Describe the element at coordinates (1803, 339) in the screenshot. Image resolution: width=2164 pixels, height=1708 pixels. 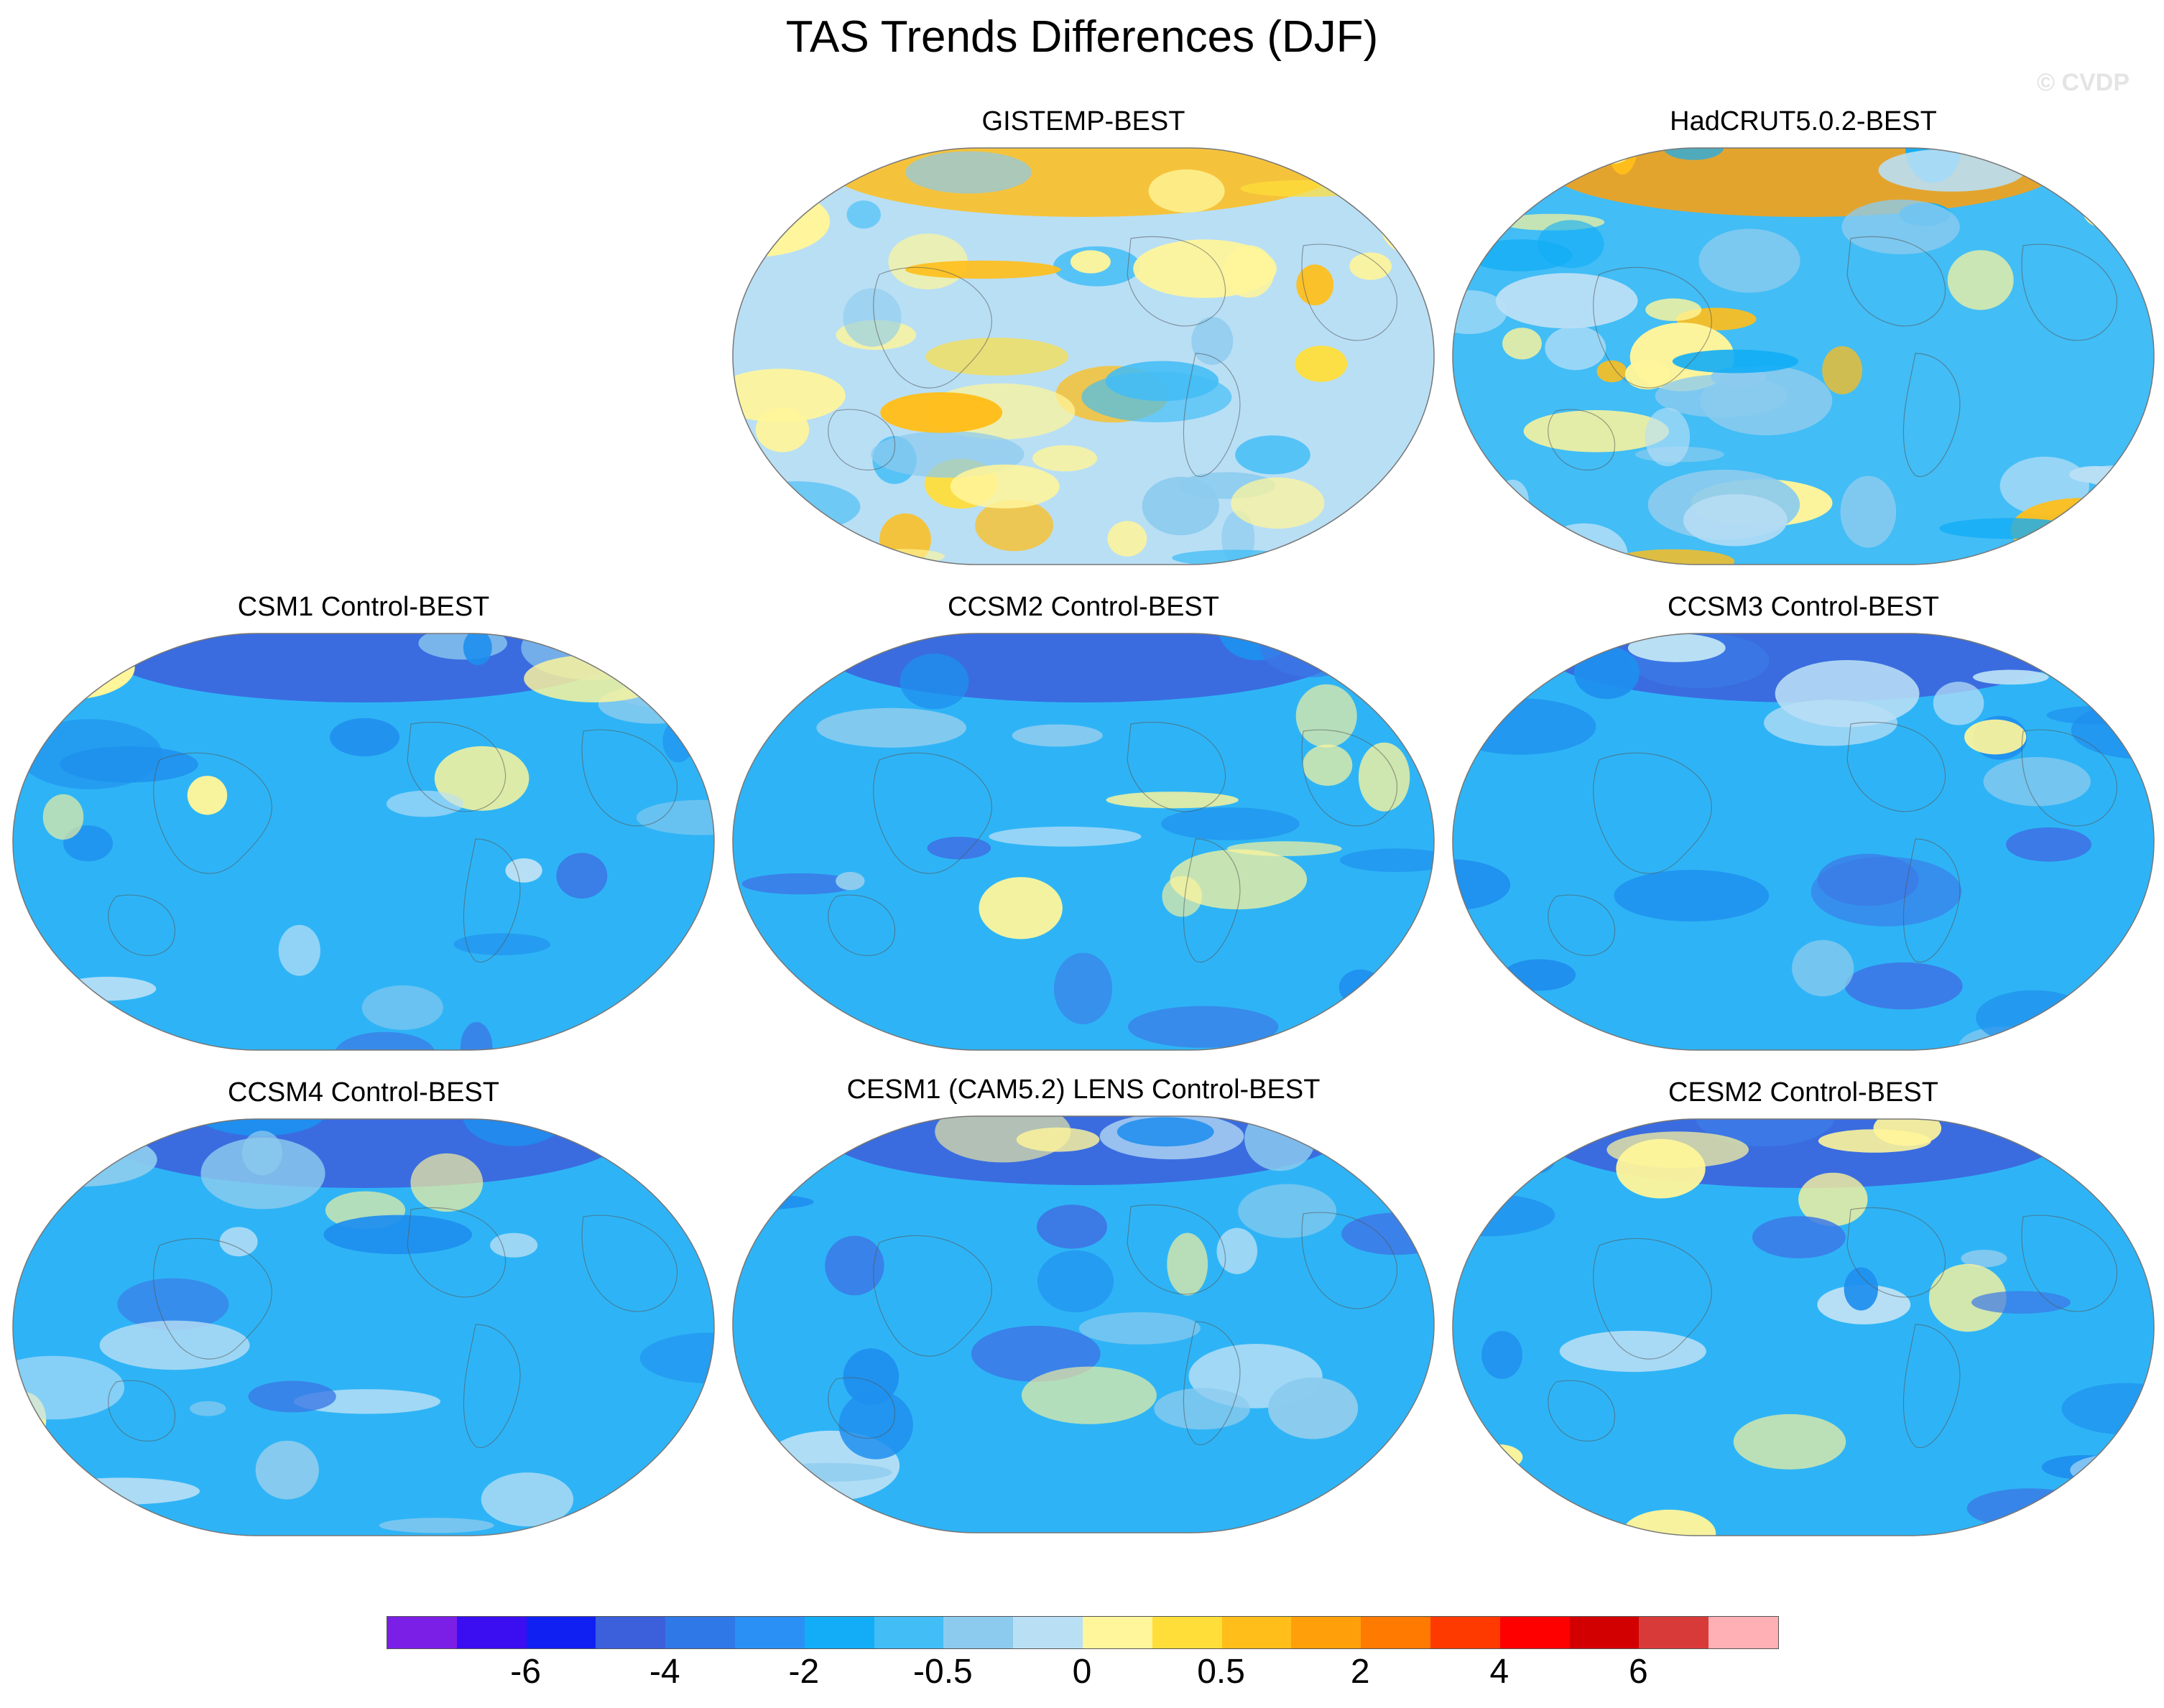
I see `panel-hadcrut: HadCRUT5.0.2-BEST` at that location.